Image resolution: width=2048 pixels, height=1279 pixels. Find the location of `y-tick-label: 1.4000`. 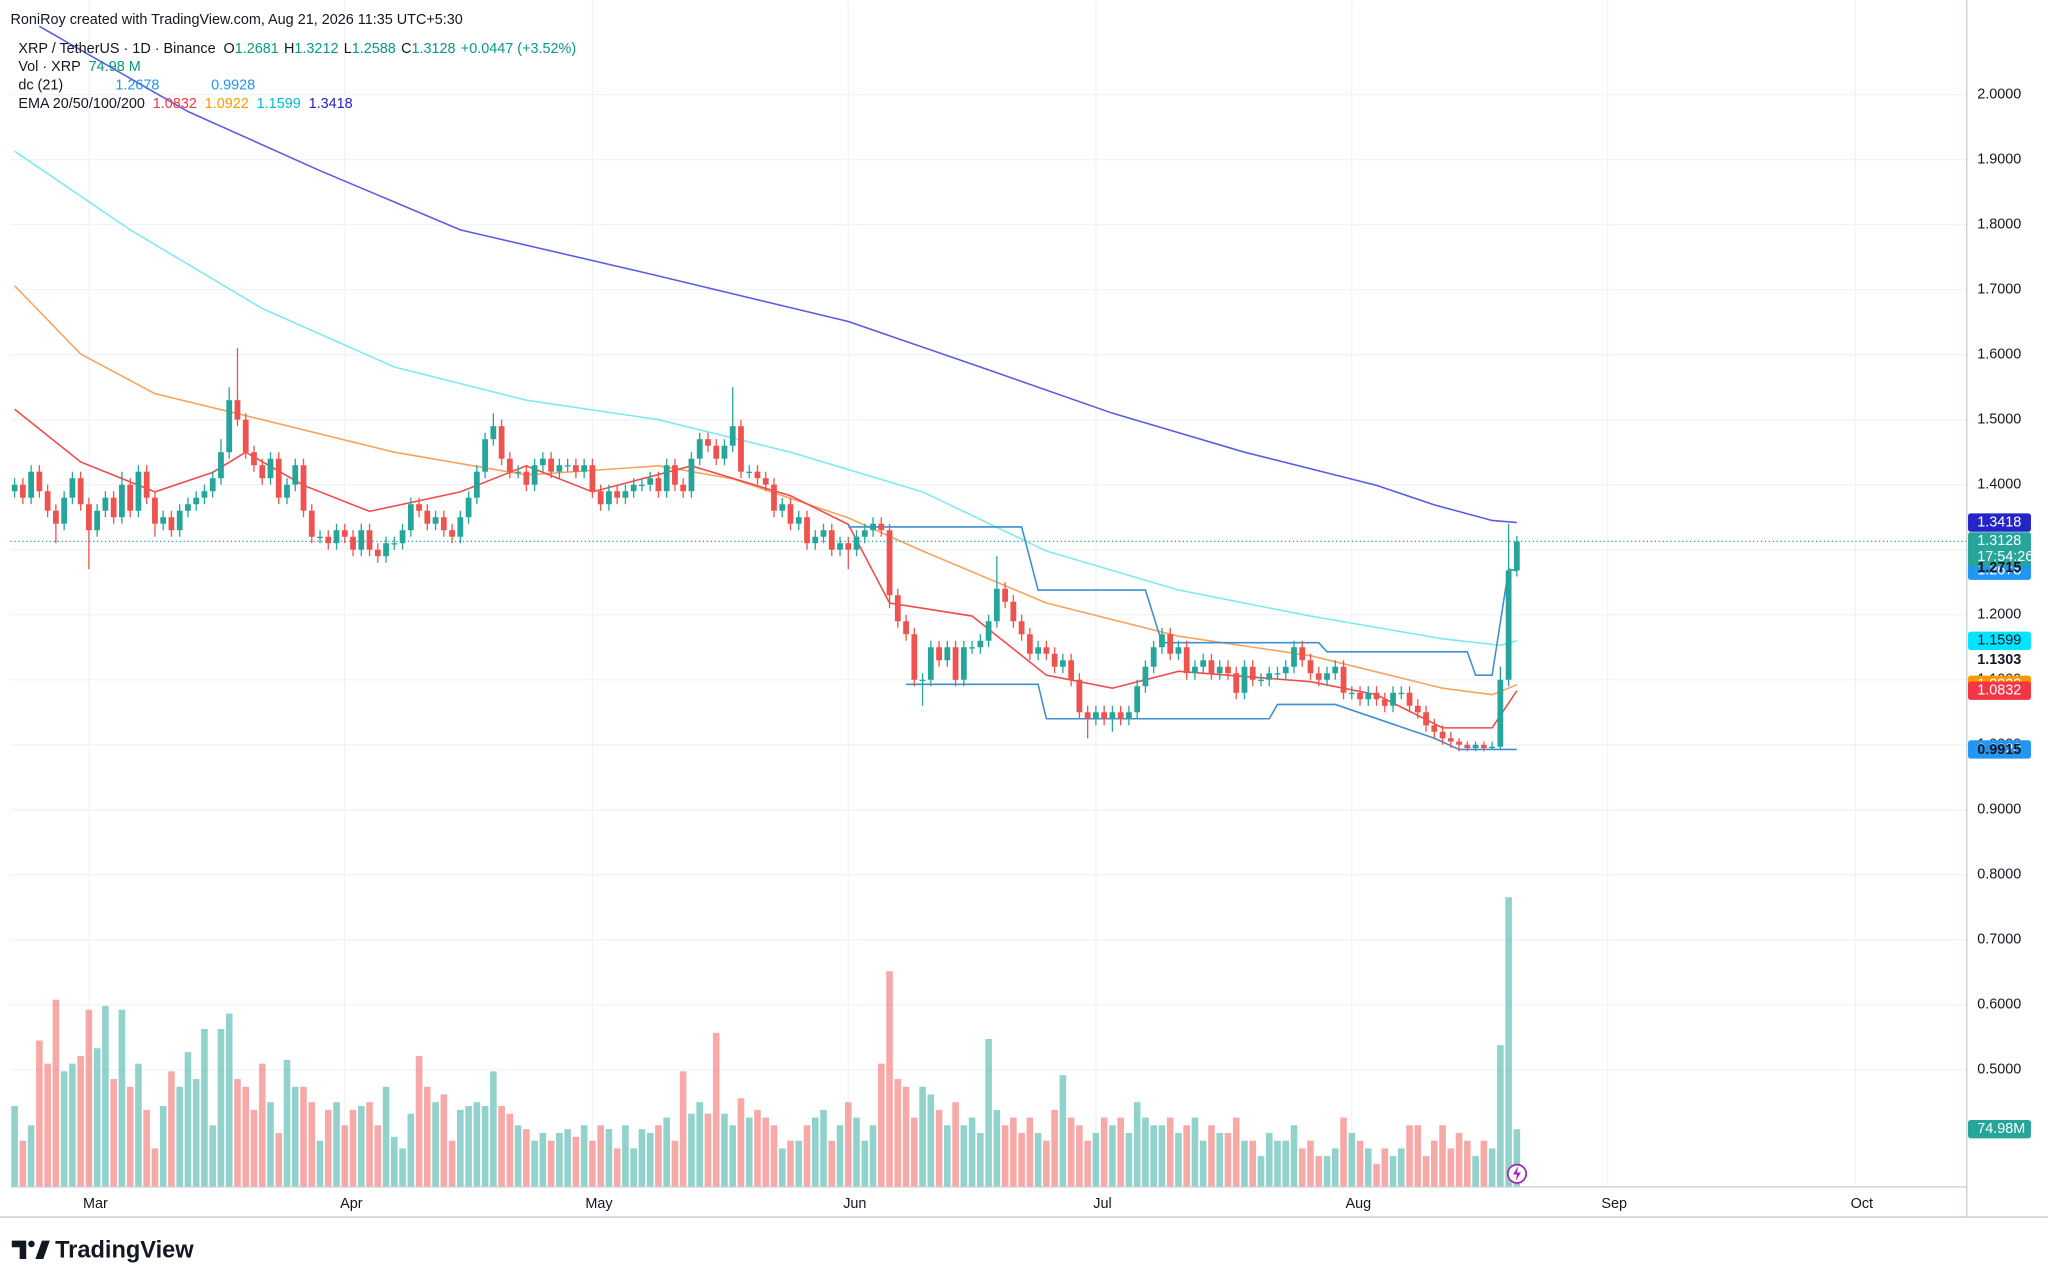

y-tick-label: 1.4000 is located at coordinates (1999, 485).